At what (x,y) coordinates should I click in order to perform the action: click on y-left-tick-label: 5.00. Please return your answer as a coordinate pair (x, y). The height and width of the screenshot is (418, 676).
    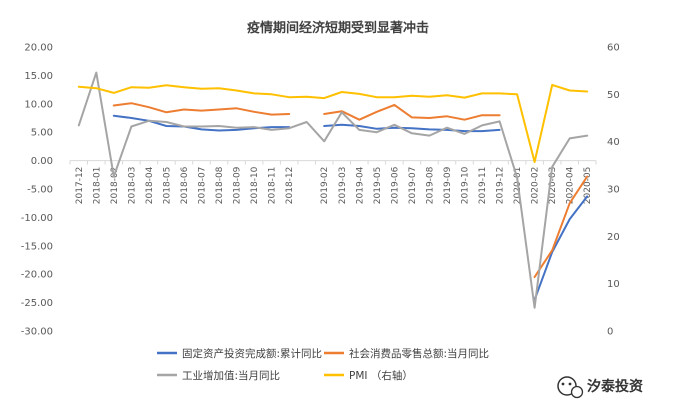
    Looking at the image, I should click on (42, 133).